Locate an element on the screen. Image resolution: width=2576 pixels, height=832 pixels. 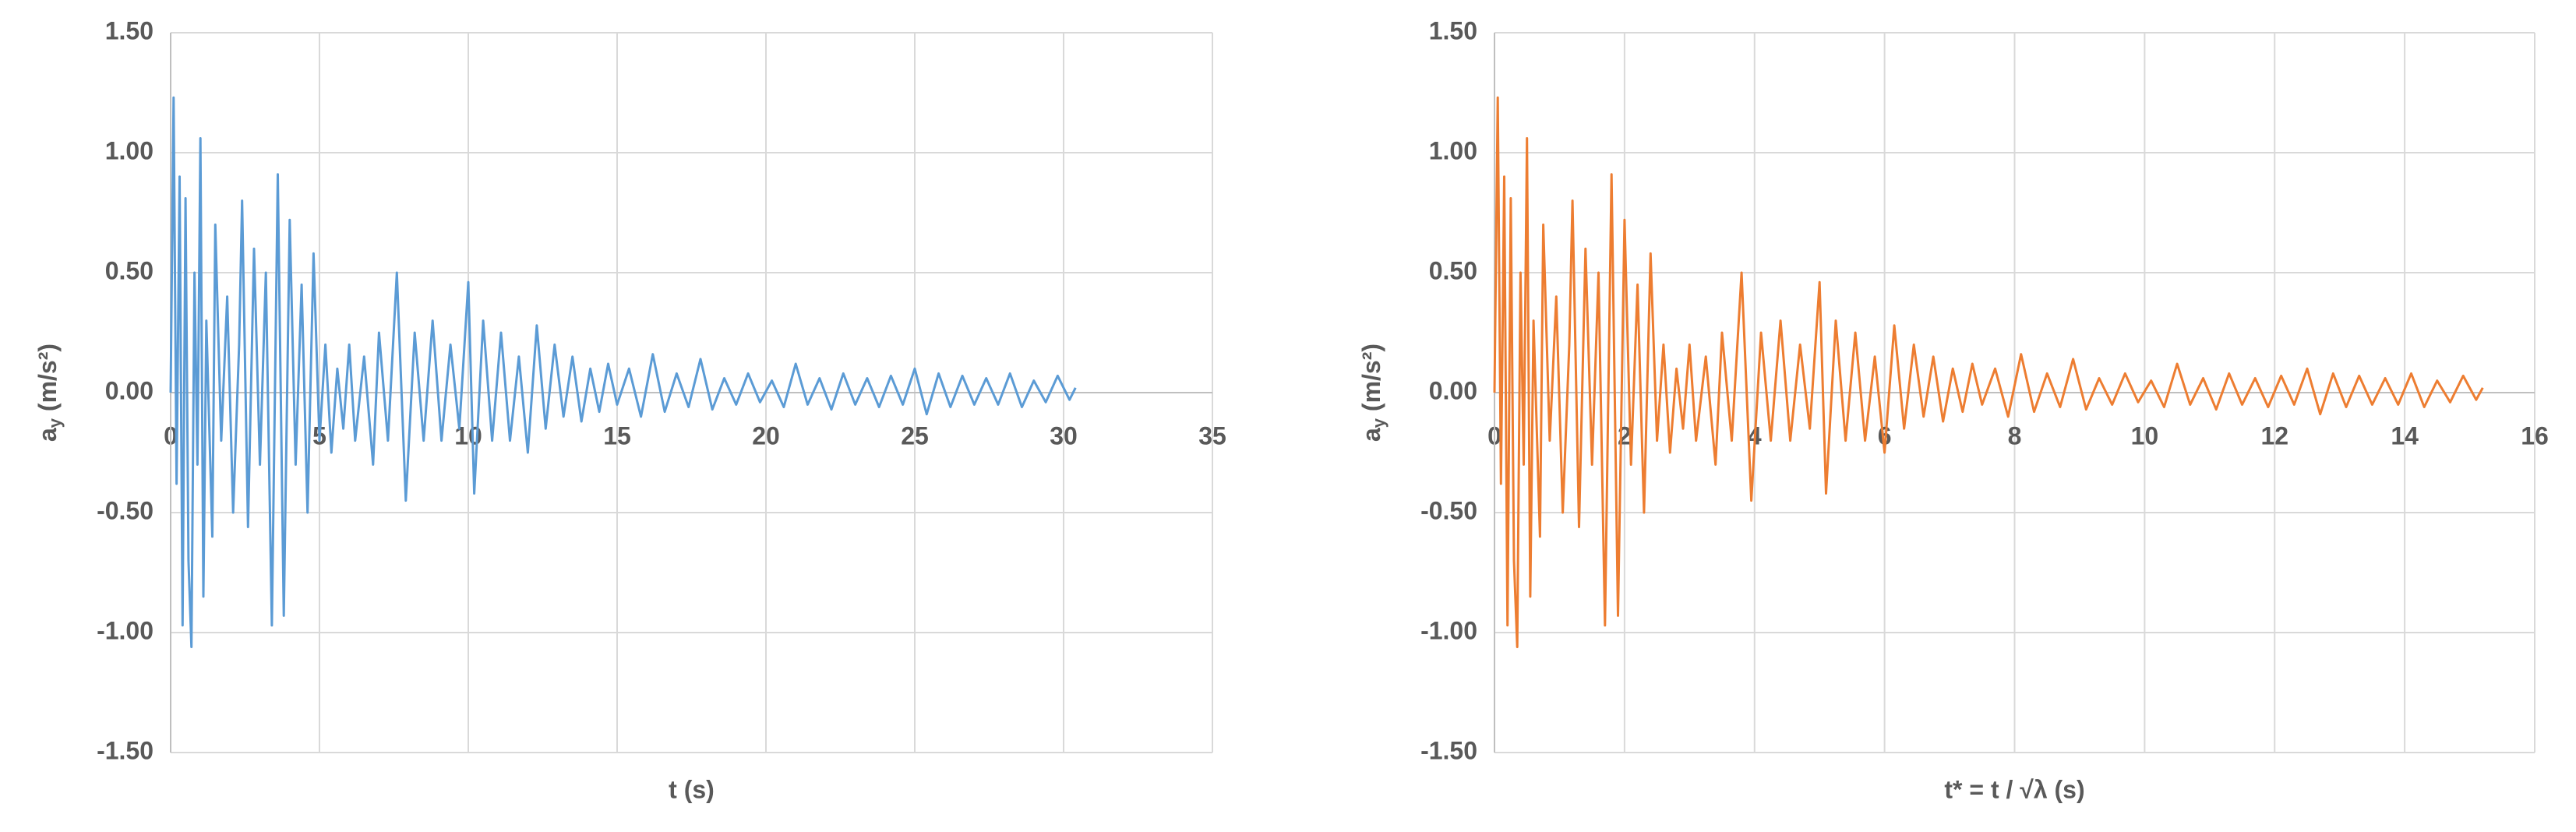
x-tick-label: 20 is located at coordinates (766, 435).